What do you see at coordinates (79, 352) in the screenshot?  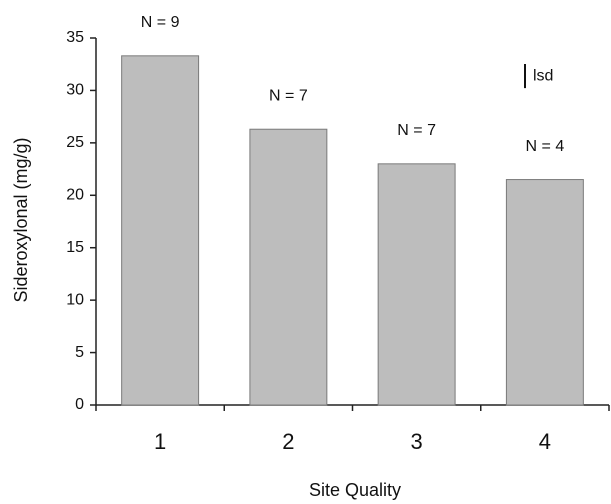 I see `y-tick-label: 5` at bounding box center [79, 352].